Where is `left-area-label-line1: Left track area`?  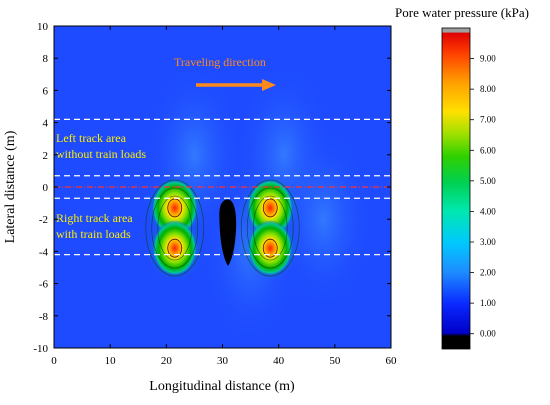 left-area-label-line1: Left track area is located at coordinates (91, 138).